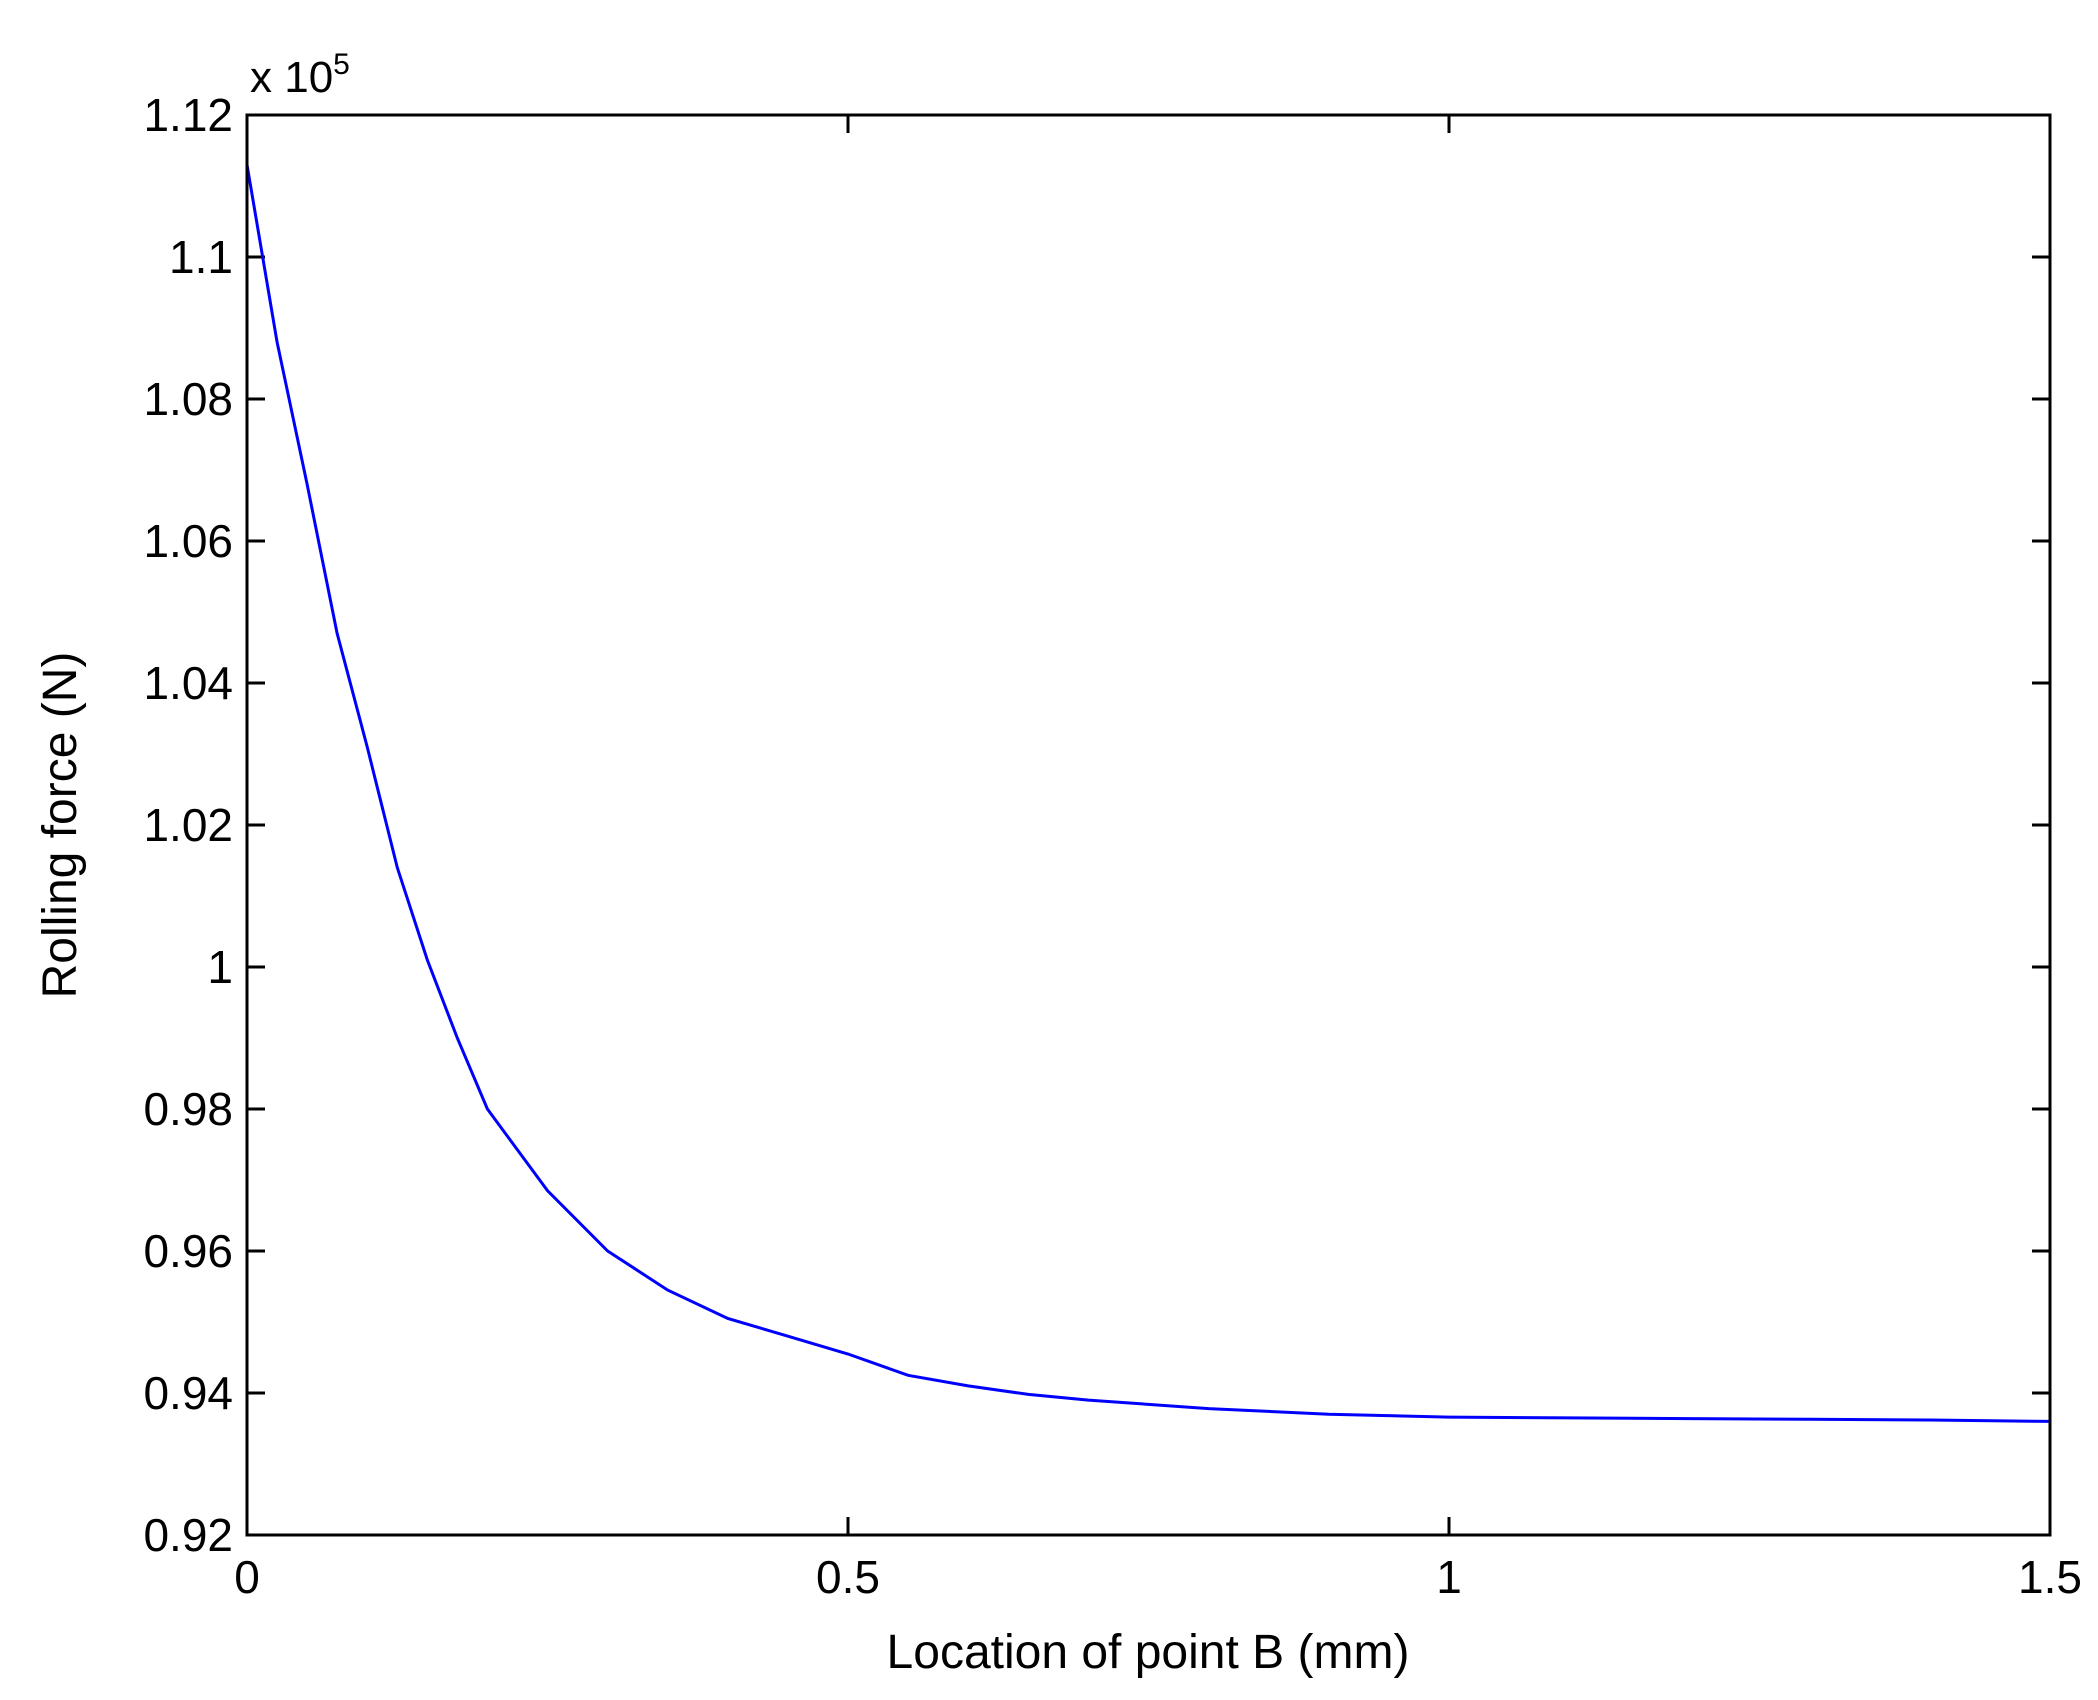  I want to click on y-tick-label: 0.94, so click(188, 1393).